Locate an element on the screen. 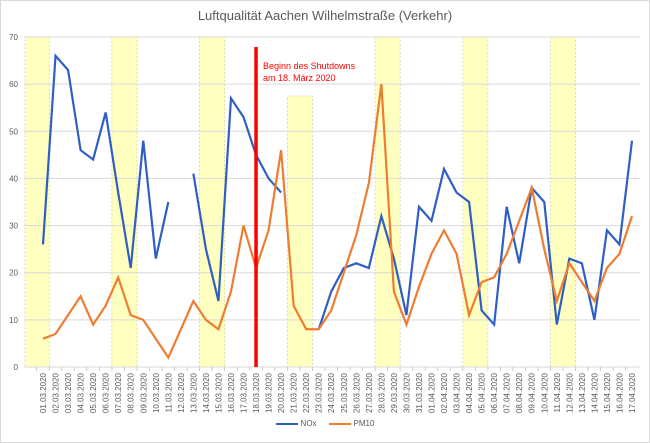 This screenshot has width=650, height=443. svg-text: 15.03.2020 is located at coordinates (218, 392).